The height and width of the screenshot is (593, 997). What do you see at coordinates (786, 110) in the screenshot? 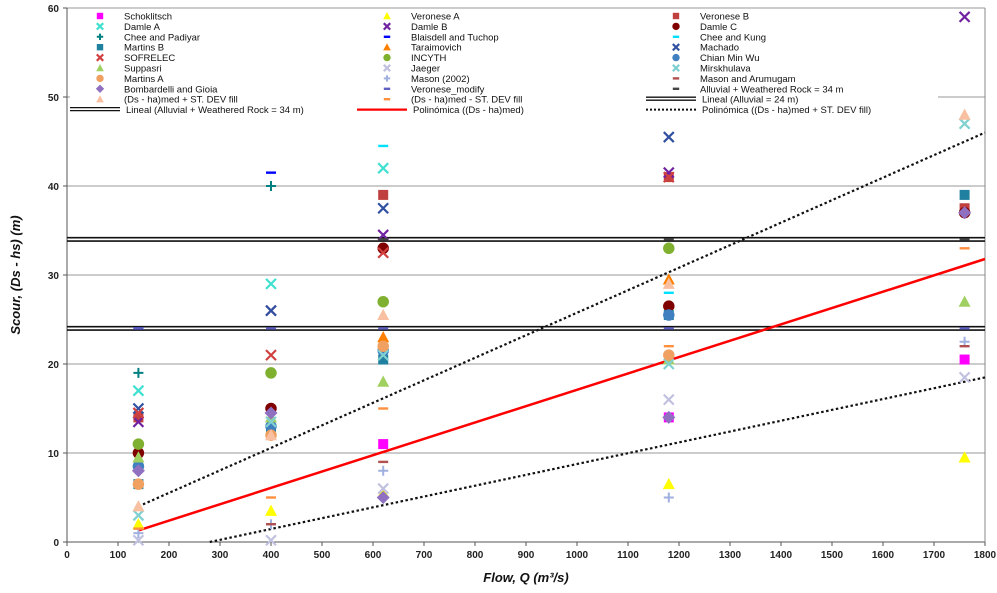
I see `legend-label: Polinómica ((Ds - ha)med + ST. DEV fill)` at bounding box center [786, 110].